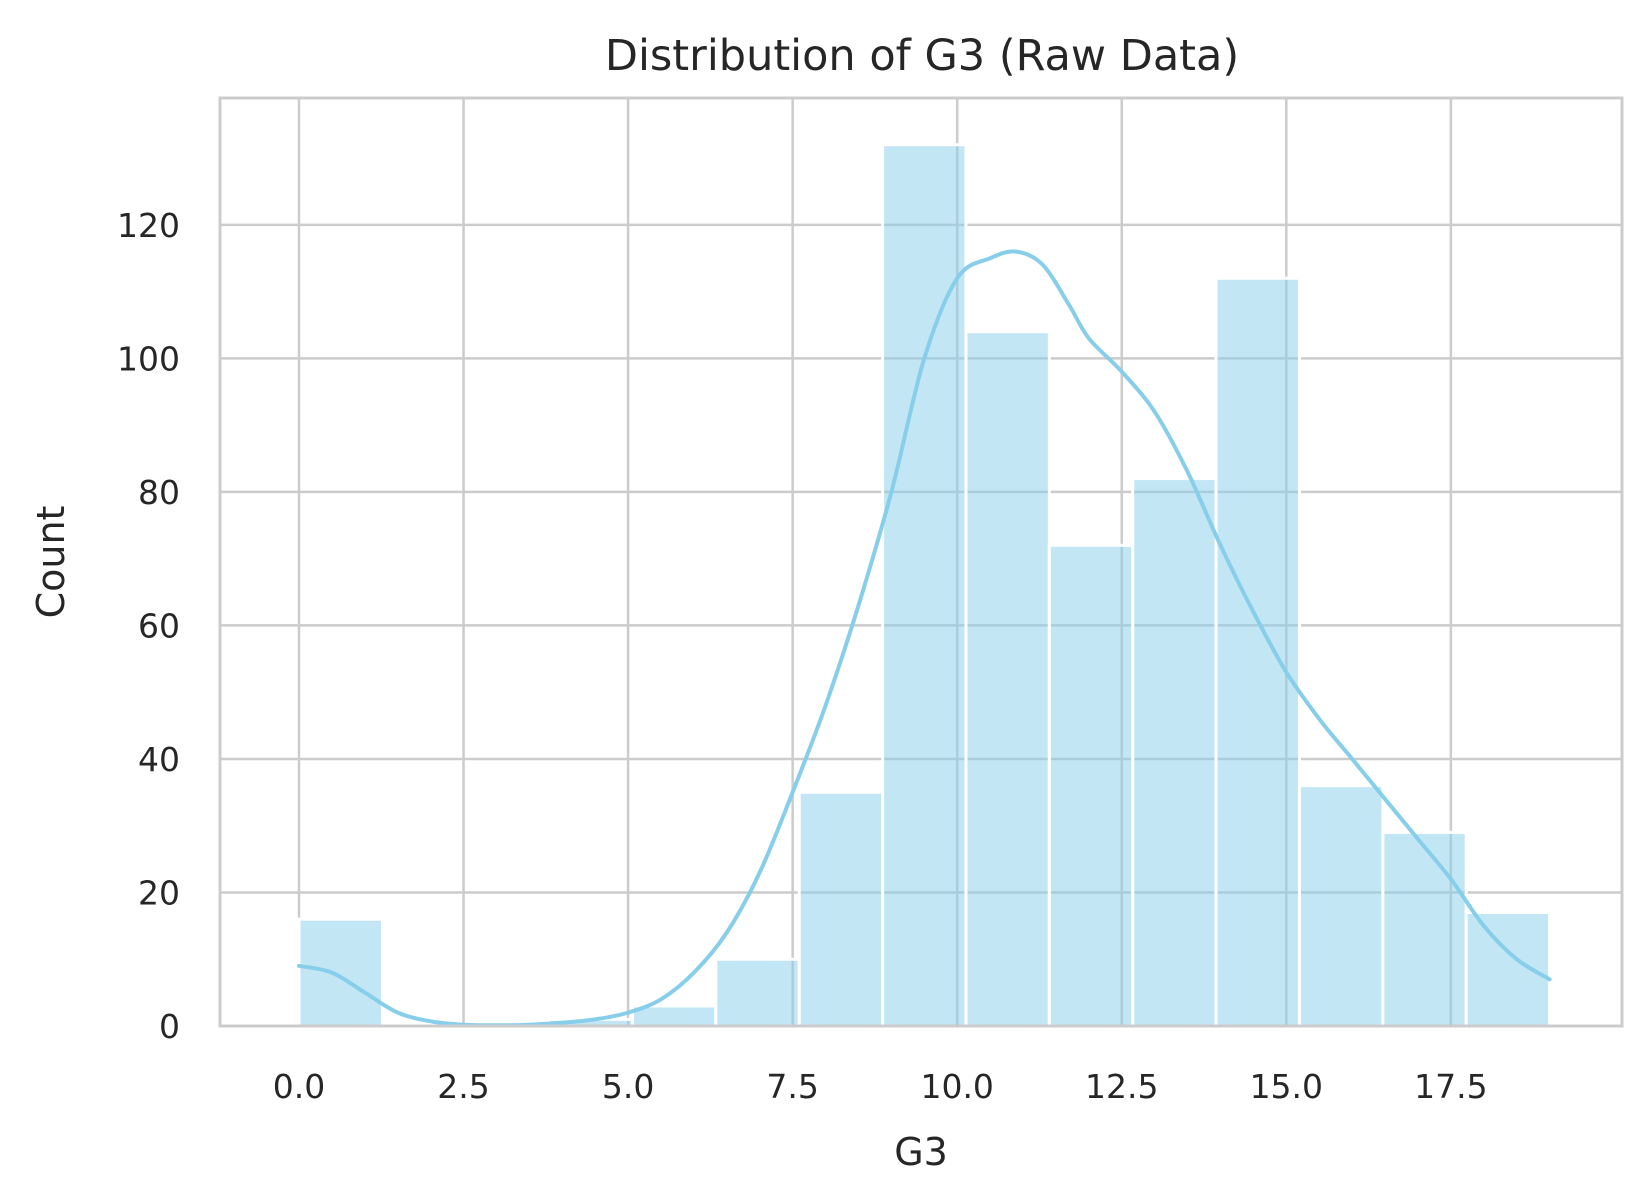  What do you see at coordinates (1450, 1086) in the screenshot?
I see `x-tick-label: 17.5` at bounding box center [1450, 1086].